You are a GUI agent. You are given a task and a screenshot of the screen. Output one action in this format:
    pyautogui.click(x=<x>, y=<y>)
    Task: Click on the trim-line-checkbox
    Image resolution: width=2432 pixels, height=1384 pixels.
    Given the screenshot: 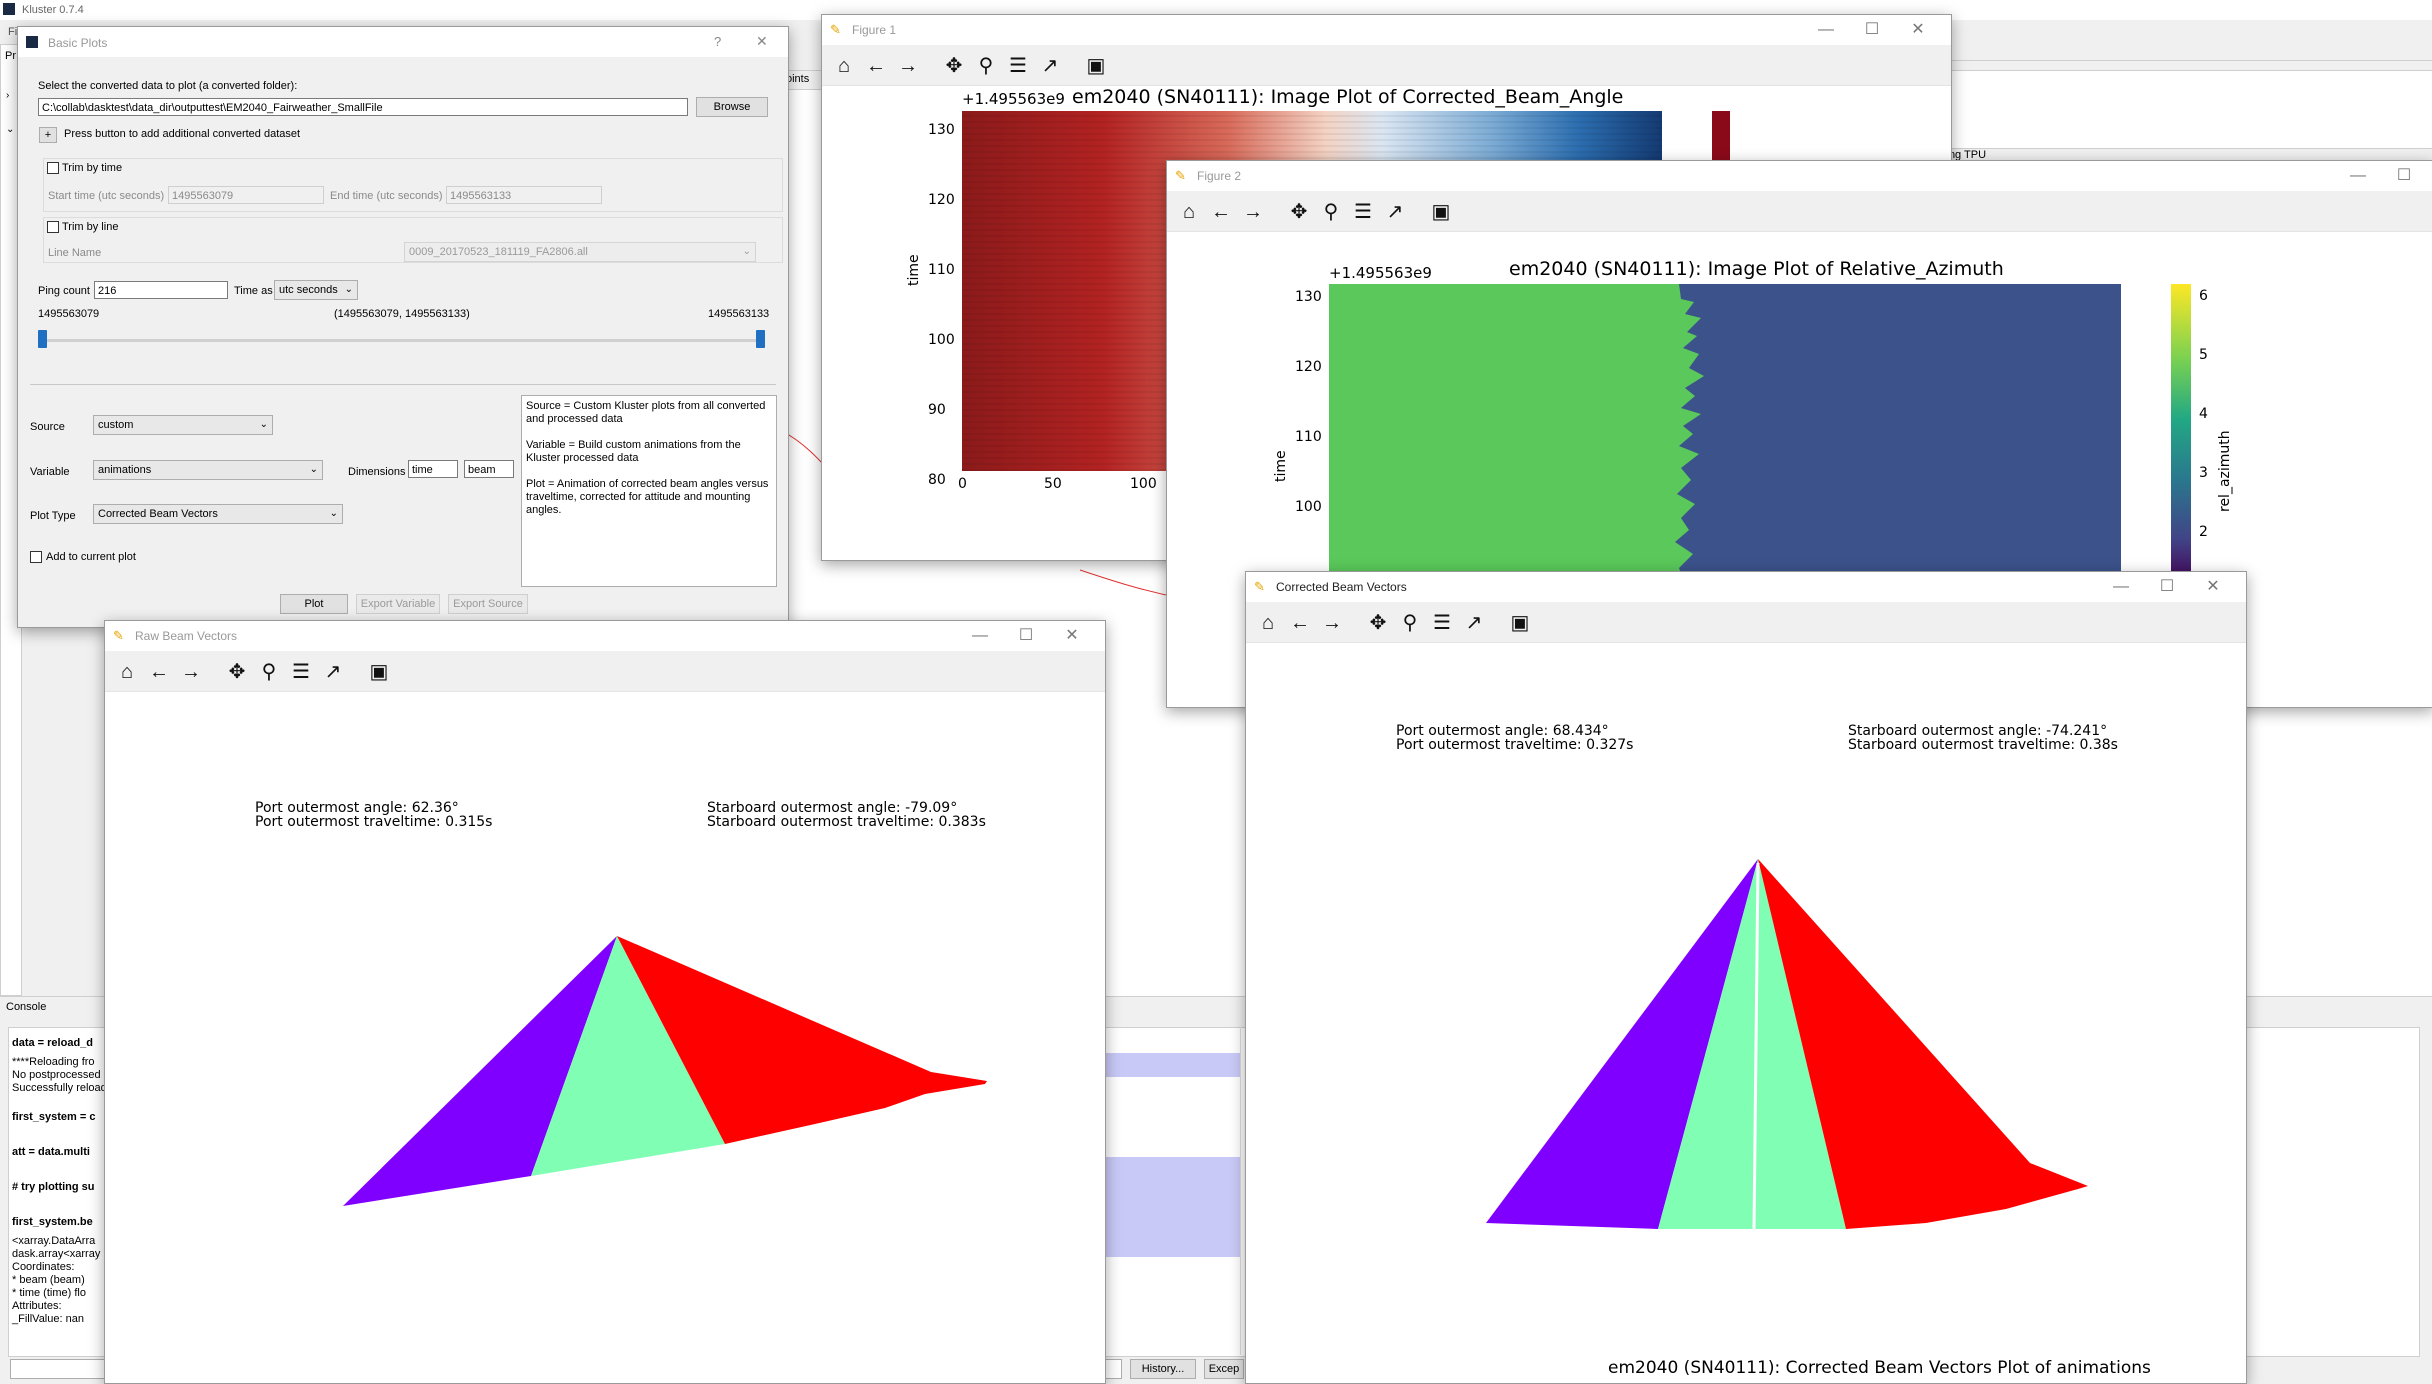 What is the action you would take?
    pyautogui.click(x=53, y=227)
    